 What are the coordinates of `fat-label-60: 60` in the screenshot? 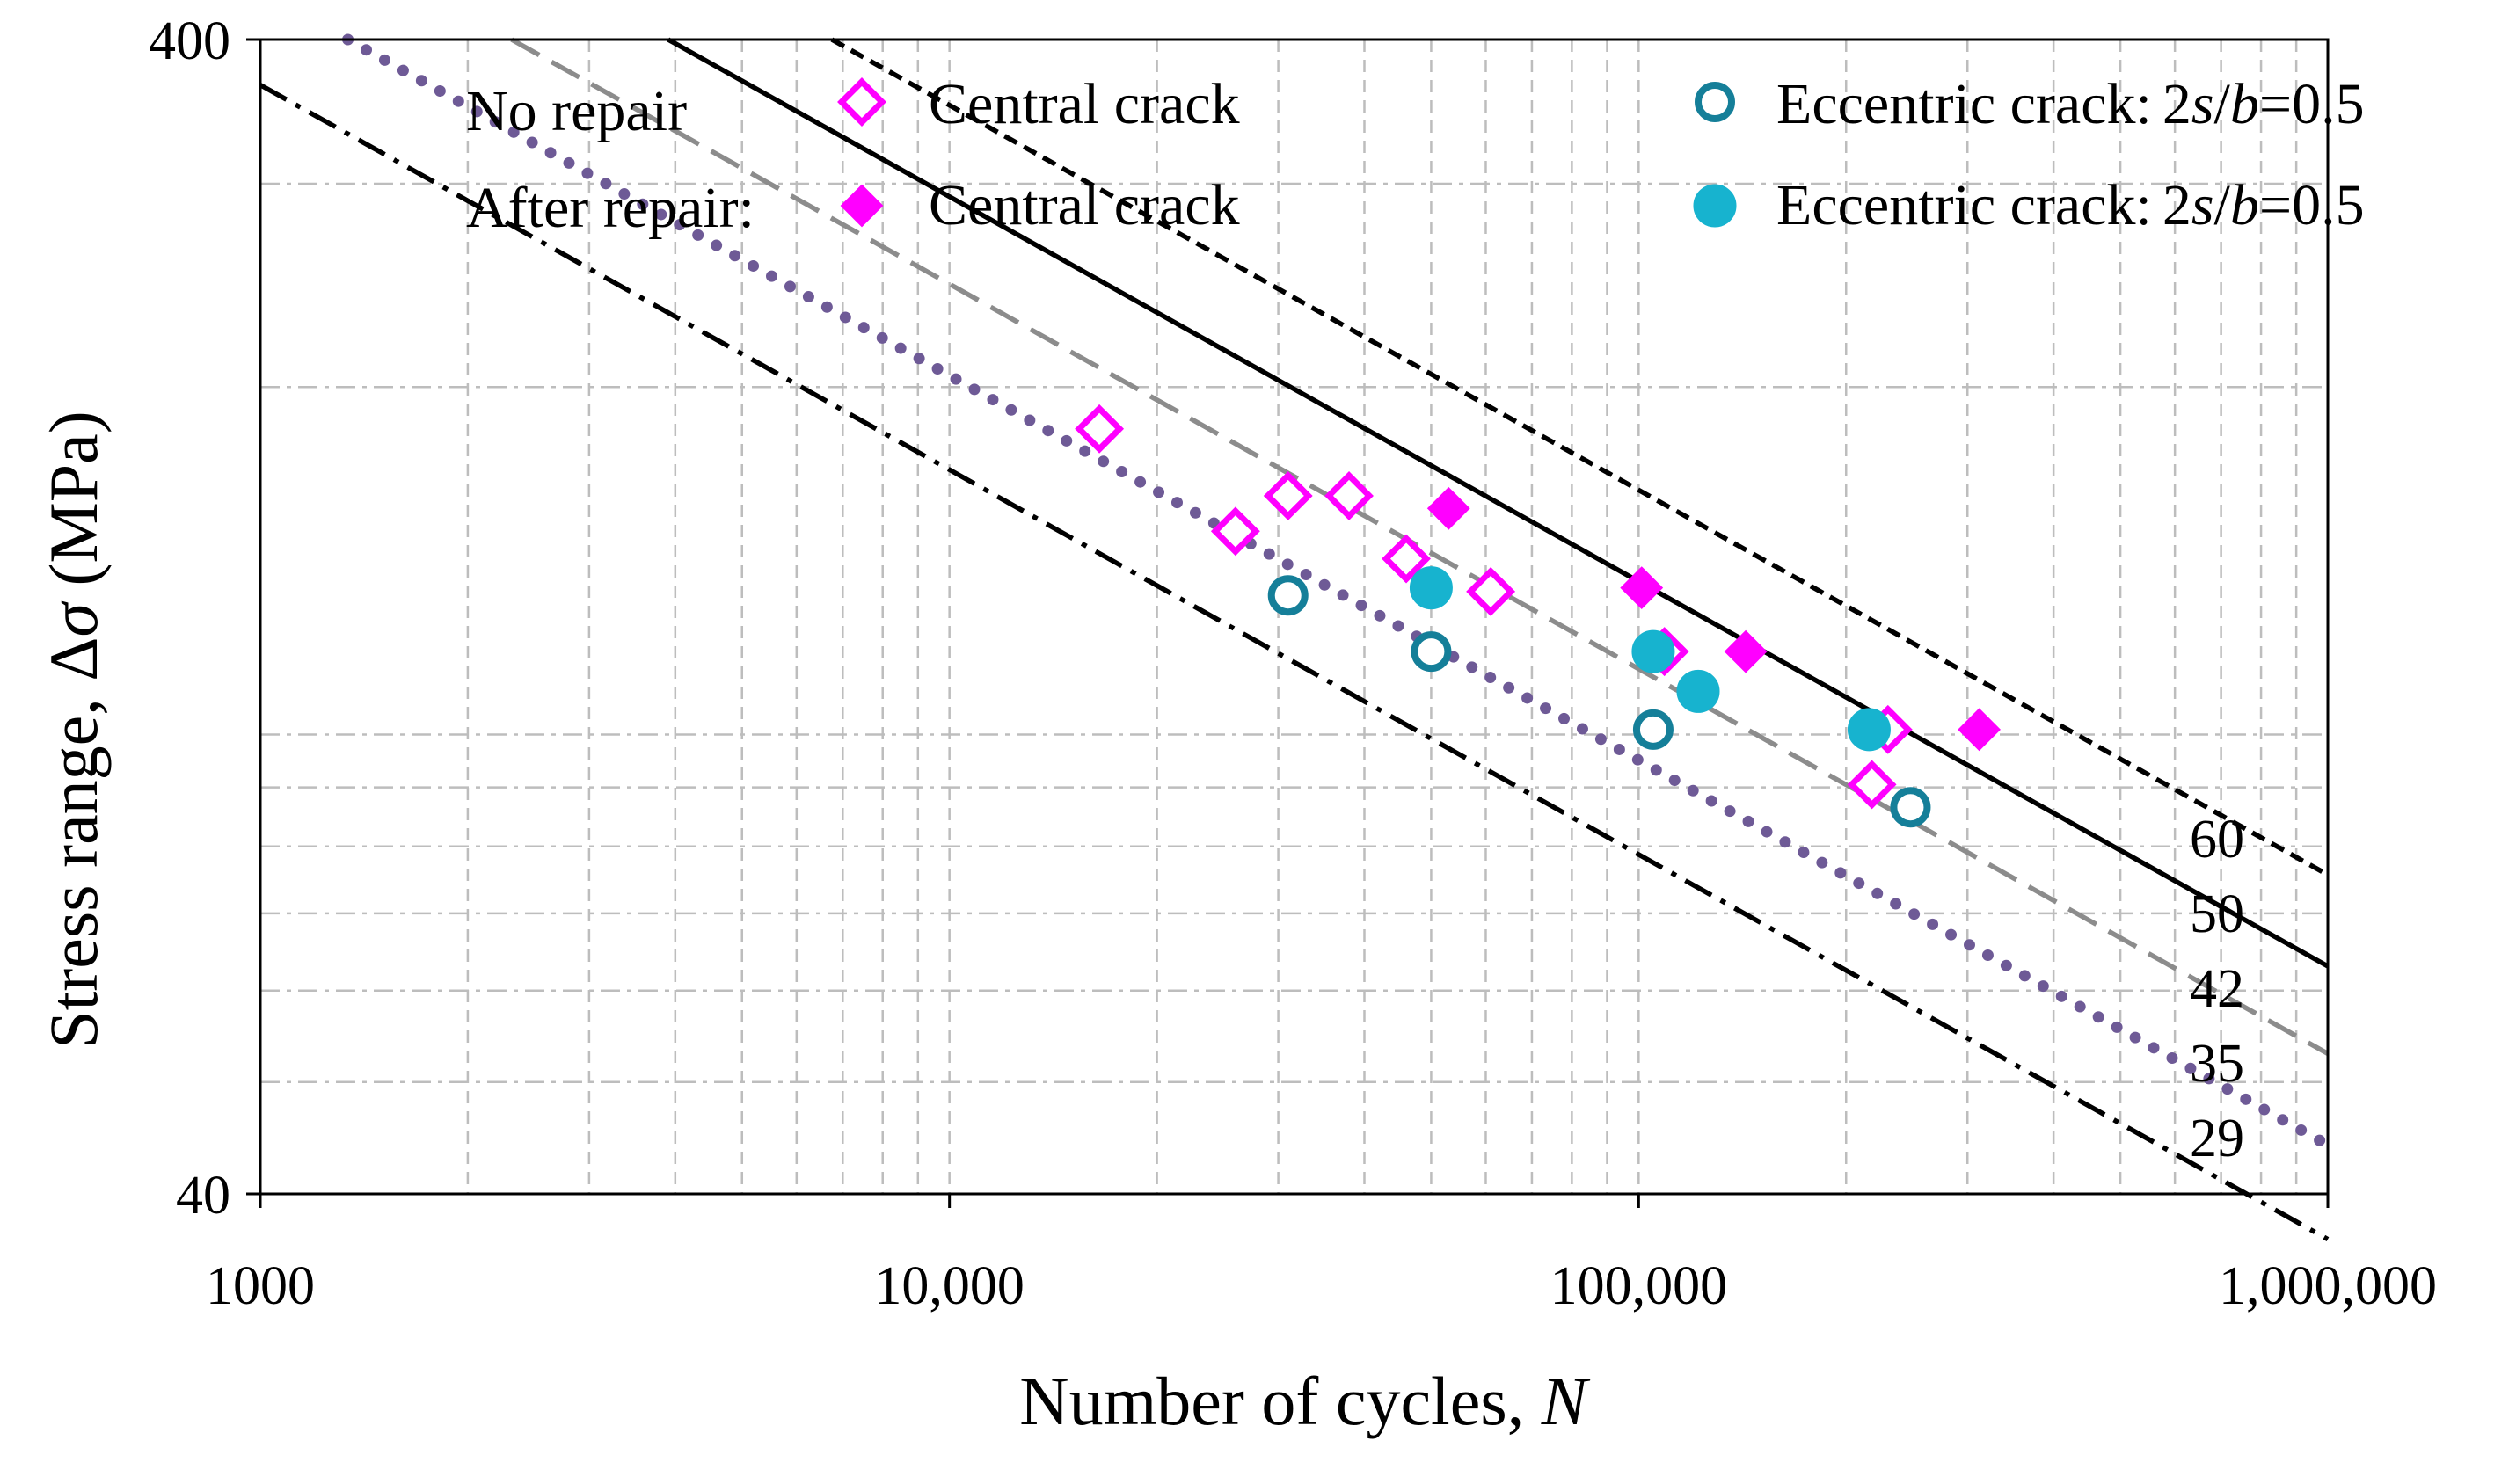 It's located at (2217, 839).